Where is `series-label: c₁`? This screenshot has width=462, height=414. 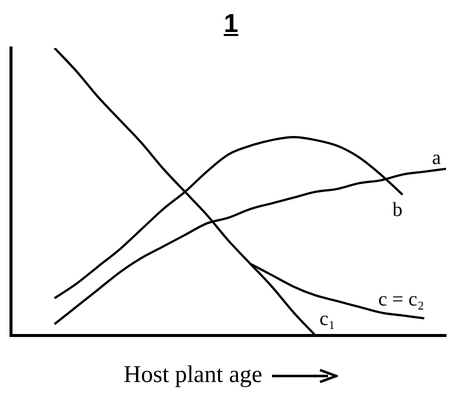
series-label: c₁ is located at coordinates (328, 319).